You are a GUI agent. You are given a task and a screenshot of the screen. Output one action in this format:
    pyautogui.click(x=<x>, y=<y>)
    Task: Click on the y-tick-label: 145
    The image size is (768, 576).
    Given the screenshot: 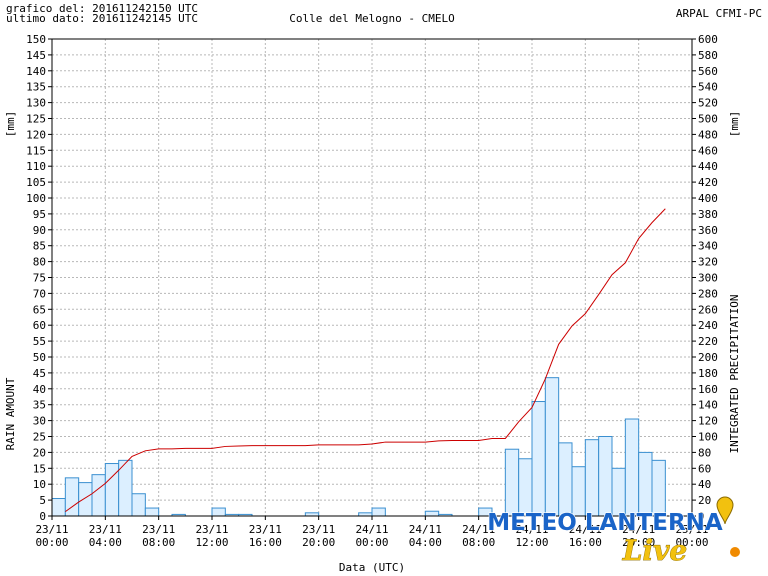 What is the action you would take?
    pyautogui.click(x=36, y=55)
    